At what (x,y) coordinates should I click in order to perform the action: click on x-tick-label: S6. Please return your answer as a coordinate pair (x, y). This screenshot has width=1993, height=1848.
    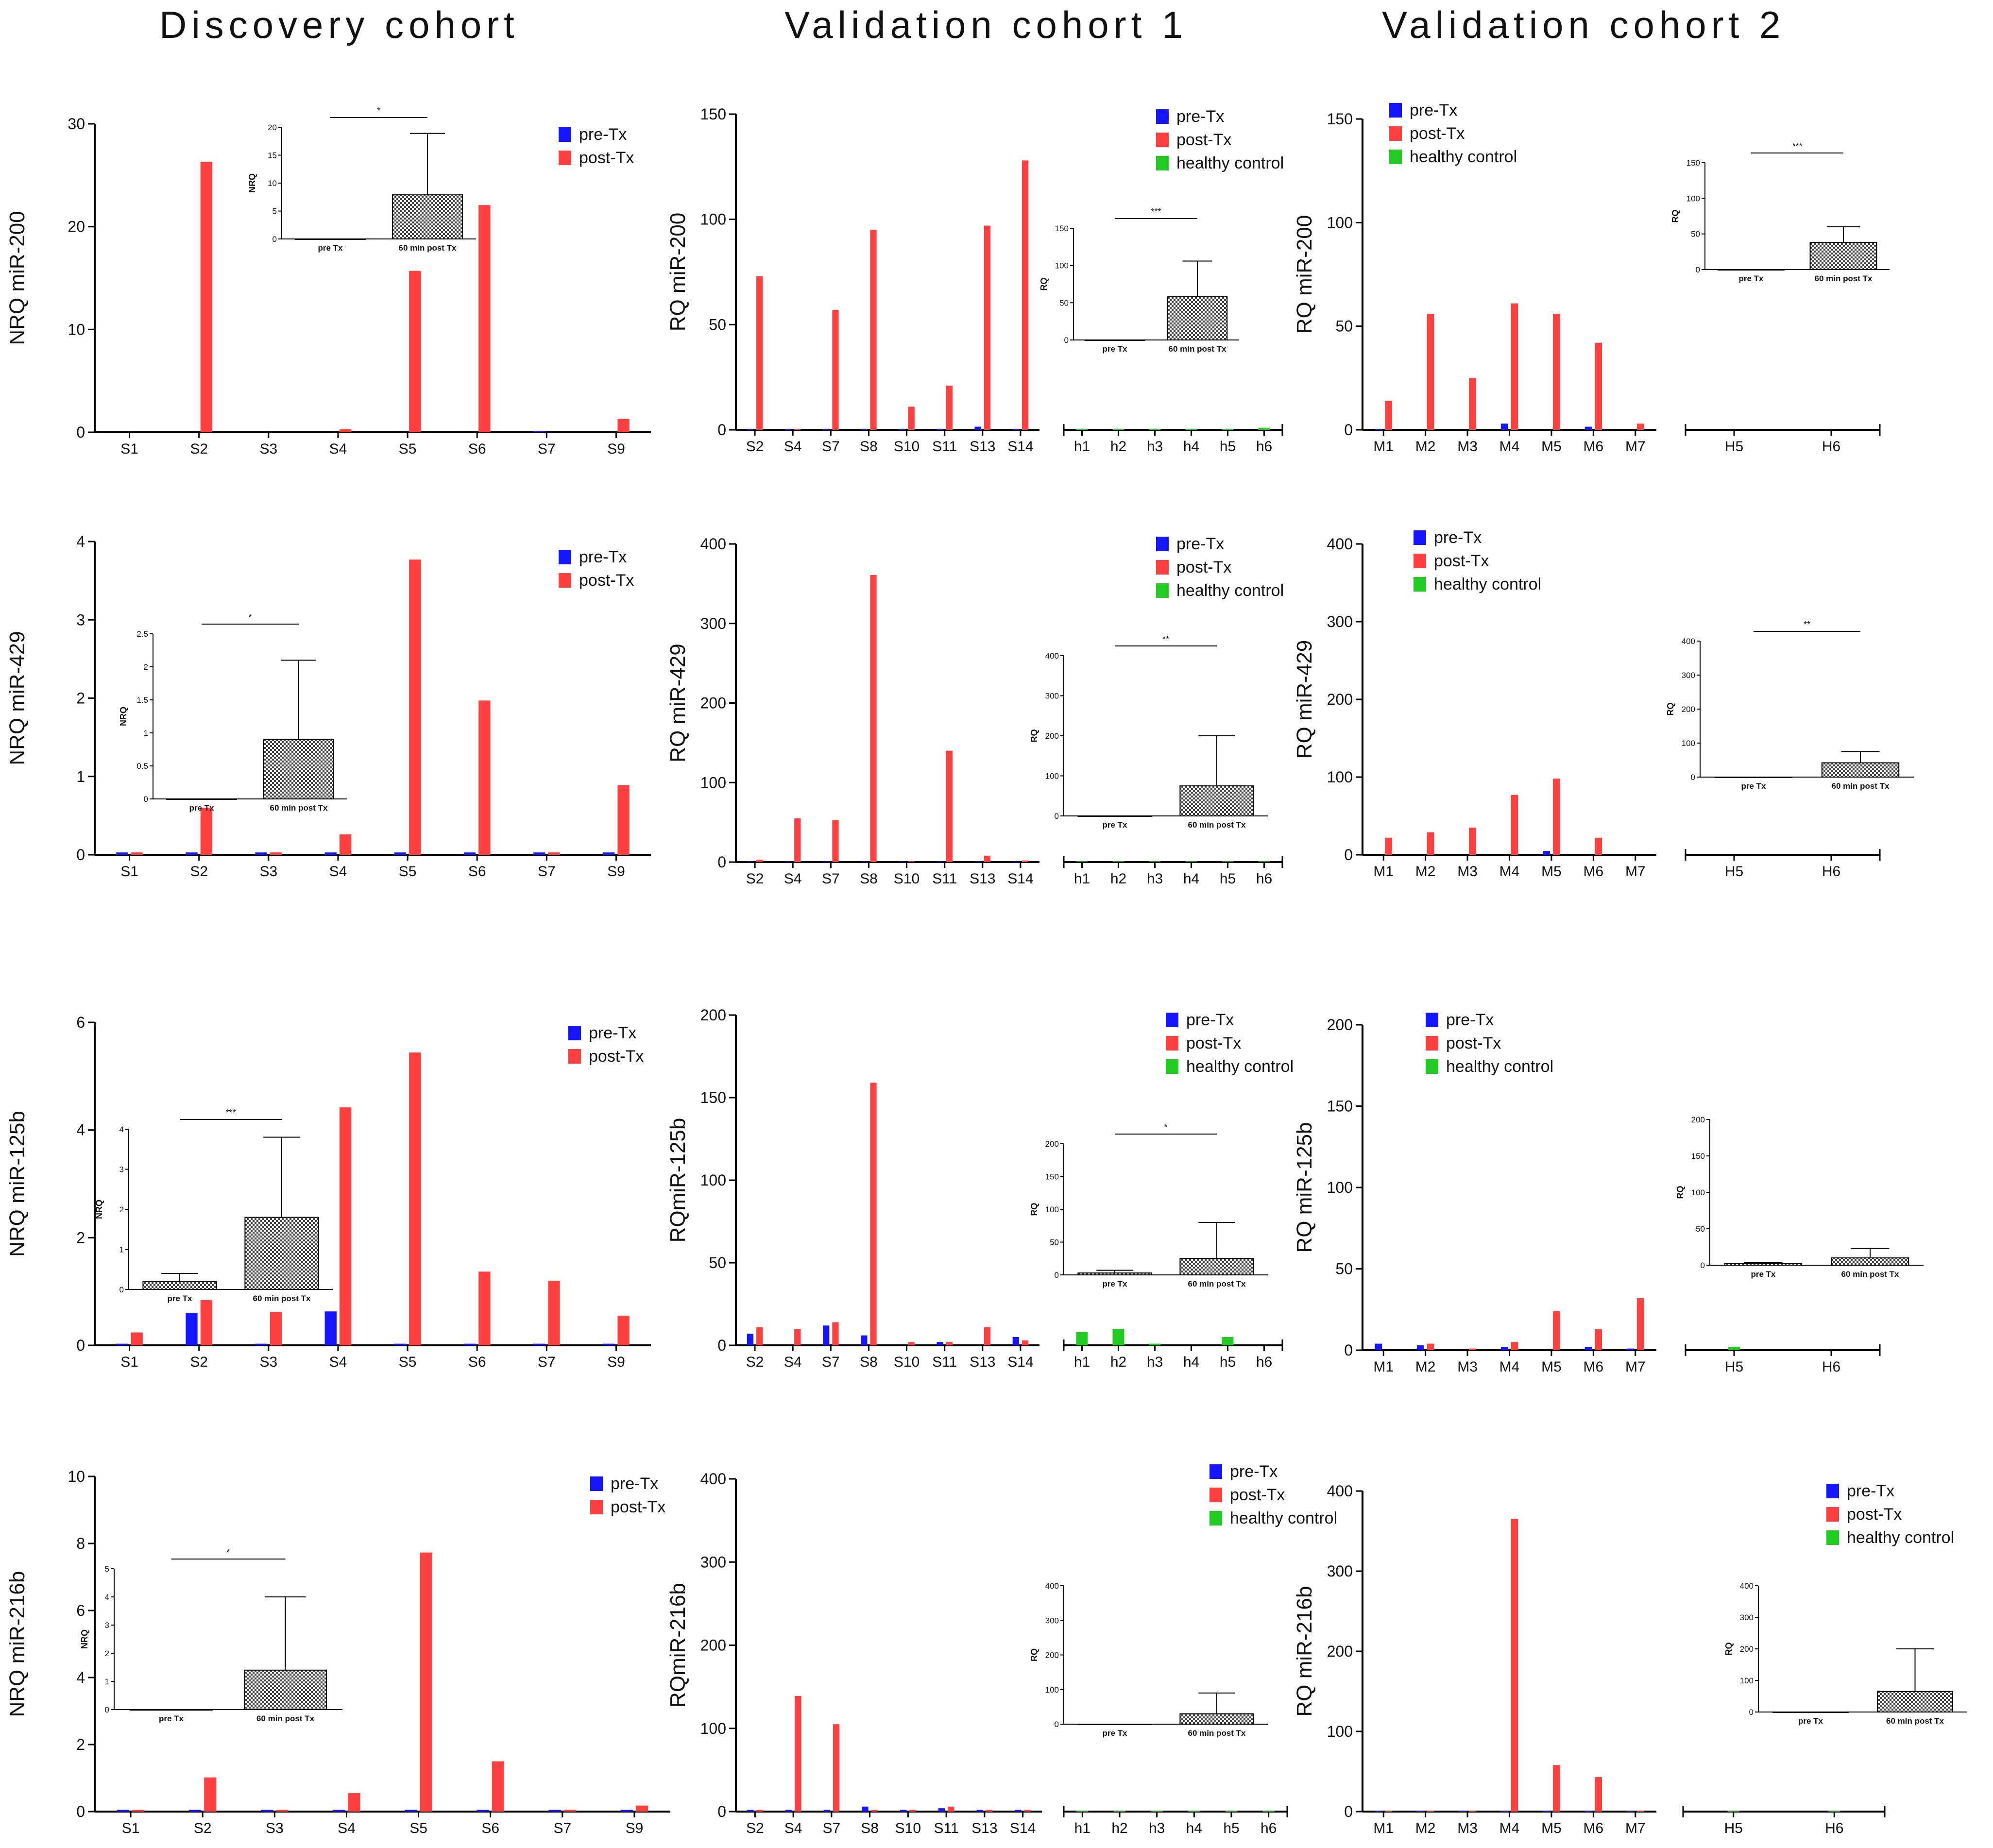
    Looking at the image, I should click on (477, 872).